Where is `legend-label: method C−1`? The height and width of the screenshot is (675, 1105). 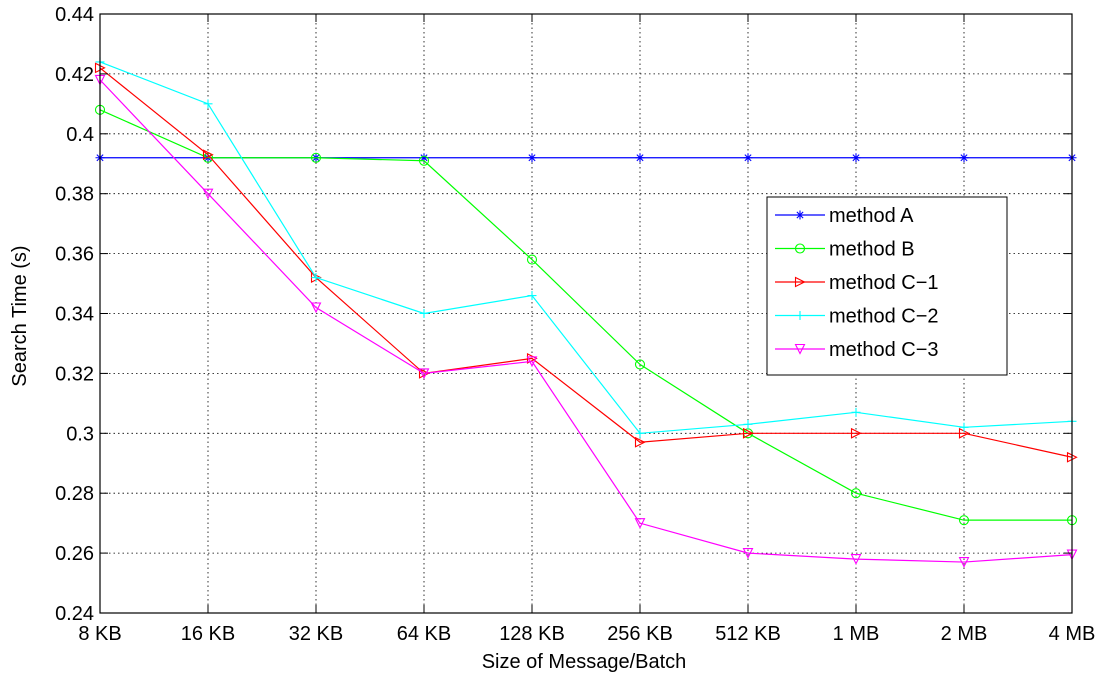
legend-label: method C−1 is located at coordinates (884, 283).